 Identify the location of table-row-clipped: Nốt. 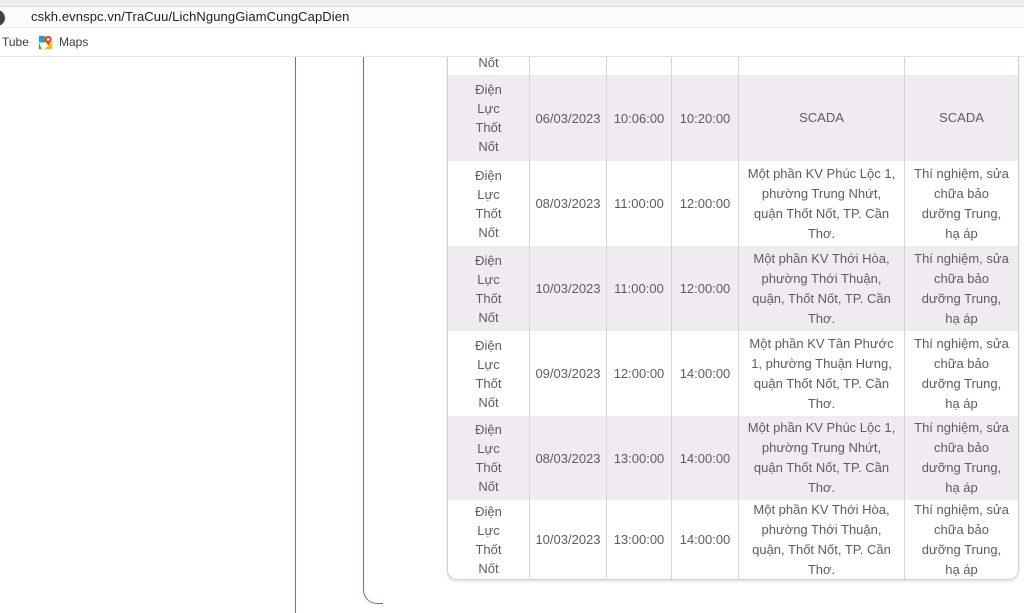
(733, 66).